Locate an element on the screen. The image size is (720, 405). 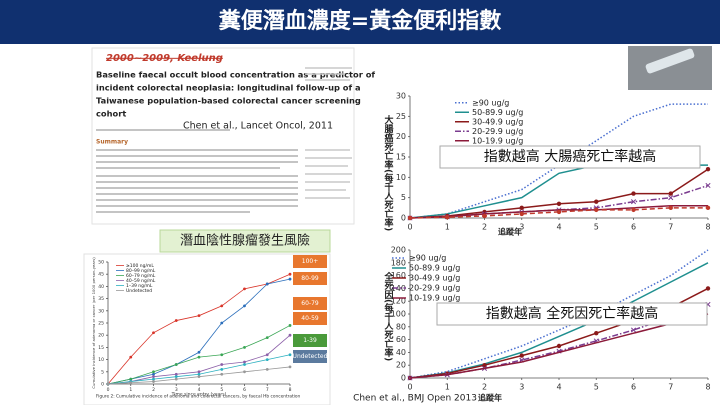
y-tick-label: 120 is located at coordinates (398, 301).